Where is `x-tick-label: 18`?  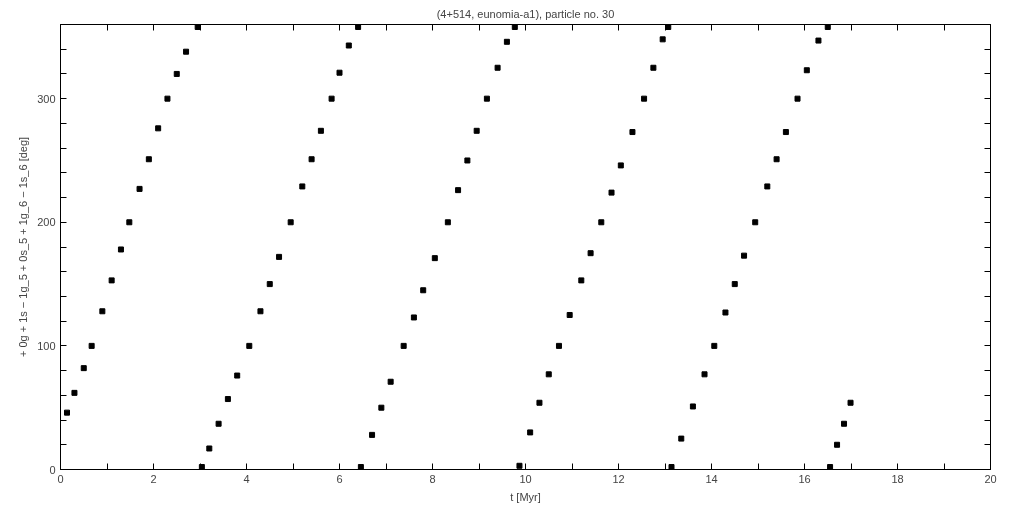 x-tick-label: 18 is located at coordinates (897, 478).